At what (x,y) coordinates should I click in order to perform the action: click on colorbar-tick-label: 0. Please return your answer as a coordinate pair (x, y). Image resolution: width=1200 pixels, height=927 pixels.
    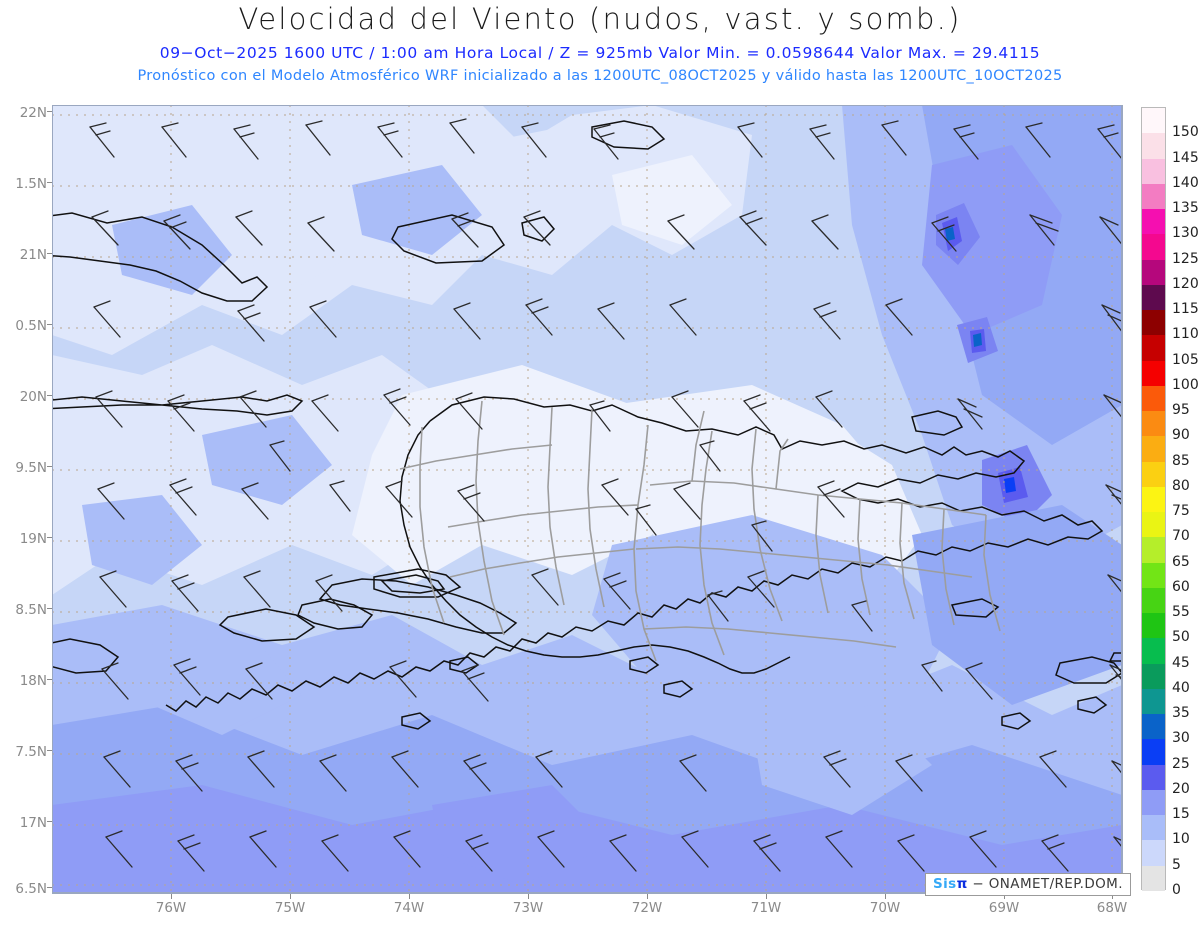
    Looking at the image, I should click on (1176, 890).